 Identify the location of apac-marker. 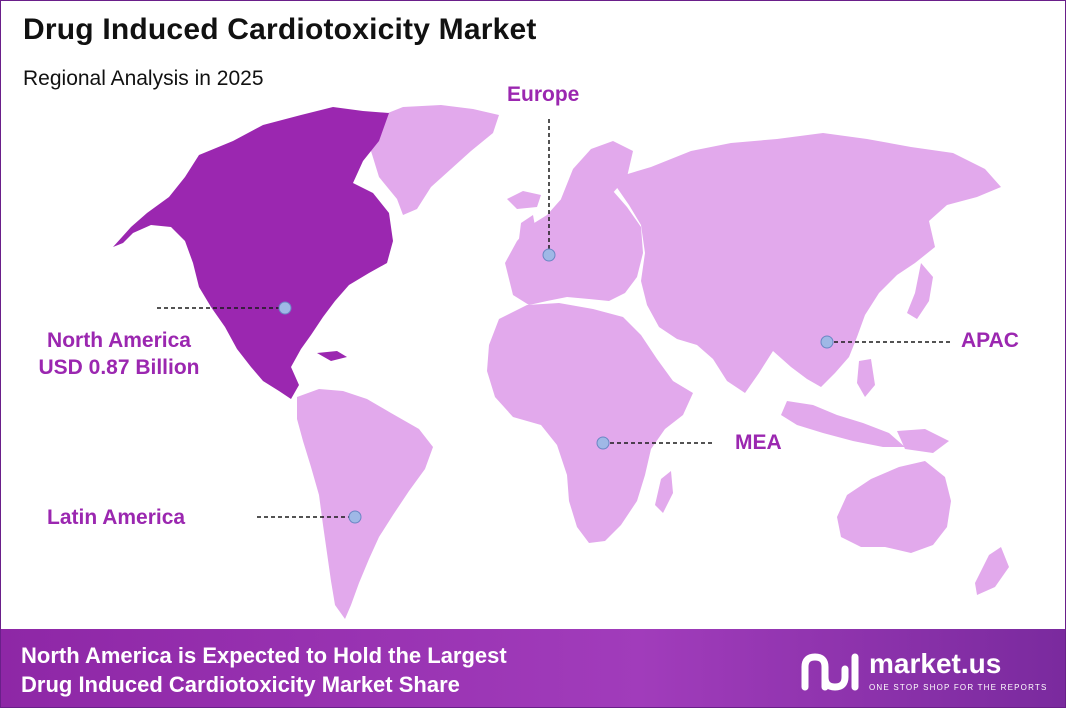
(827, 342).